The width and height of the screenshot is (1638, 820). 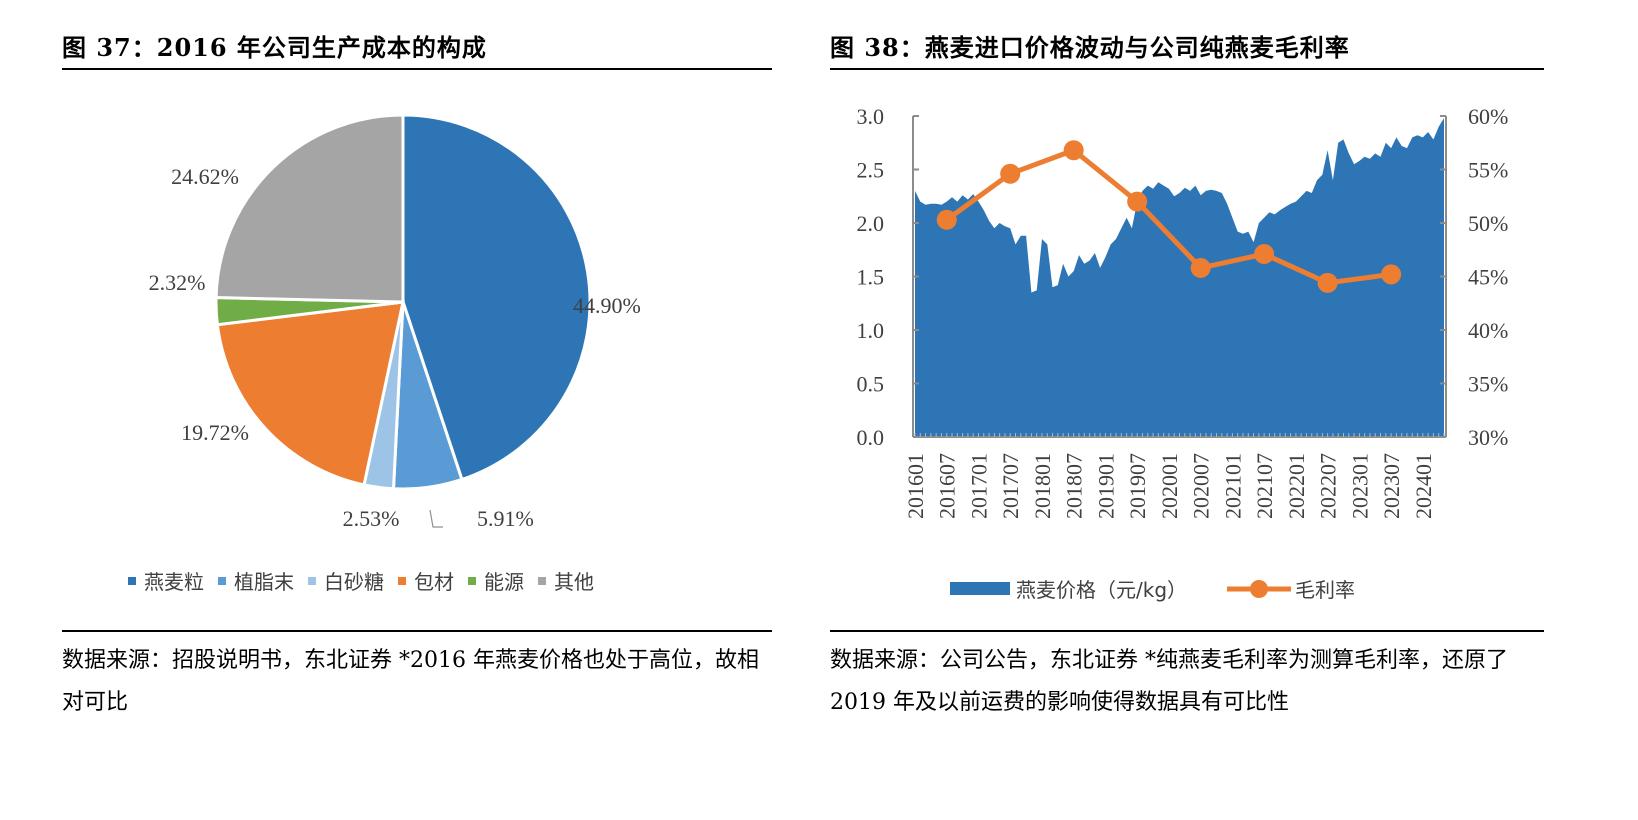 I want to click on legend-item-margin: 毛利率, so click(x=1291, y=588).